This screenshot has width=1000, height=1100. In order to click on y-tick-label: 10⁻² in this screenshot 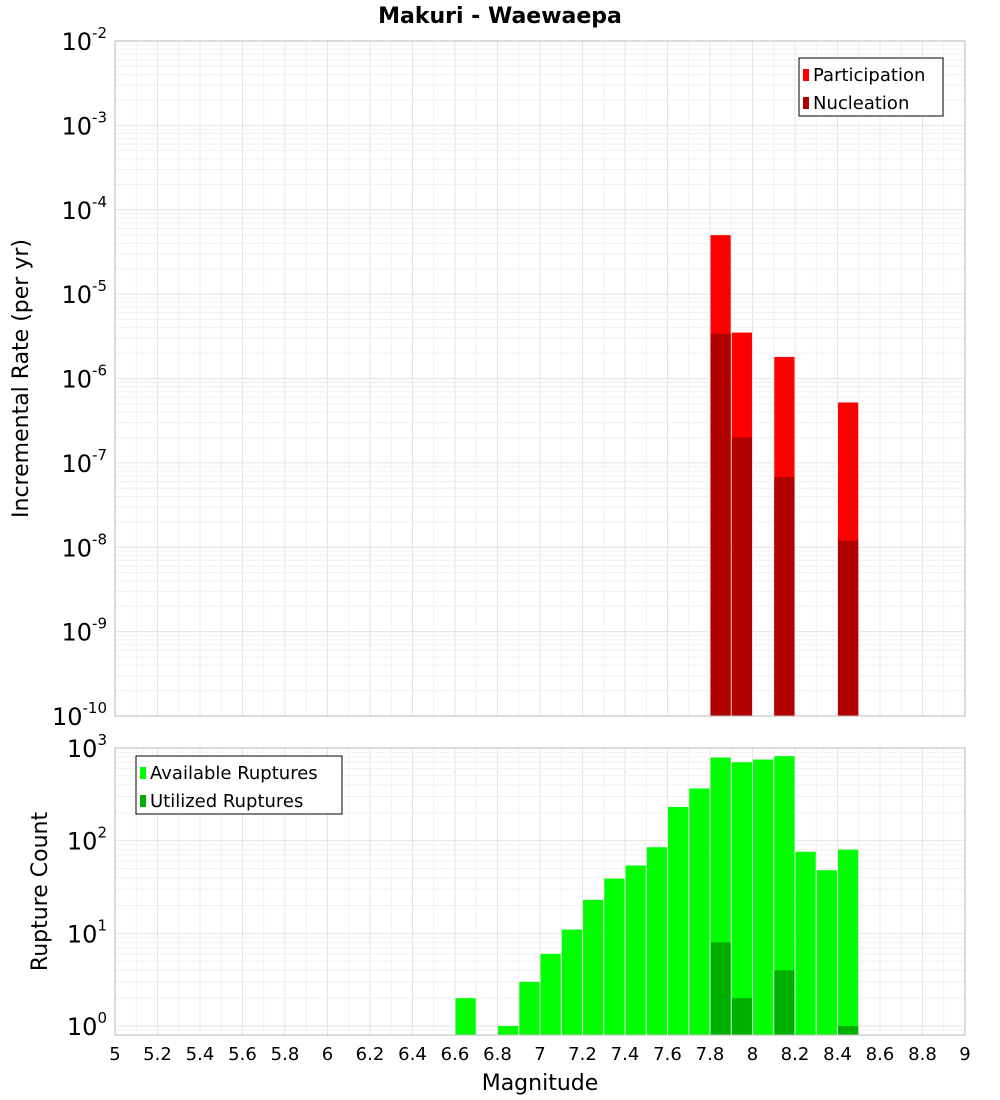, I will do `click(84, 40)`.